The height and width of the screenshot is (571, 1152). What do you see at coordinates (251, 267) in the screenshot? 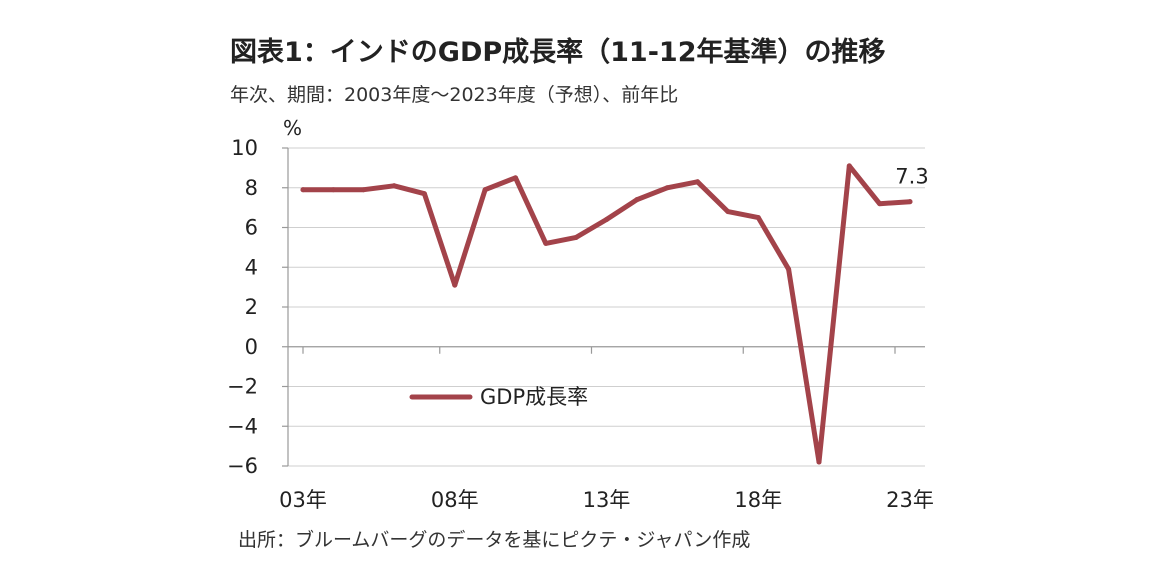
I see `y-tick-label: 4` at bounding box center [251, 267].